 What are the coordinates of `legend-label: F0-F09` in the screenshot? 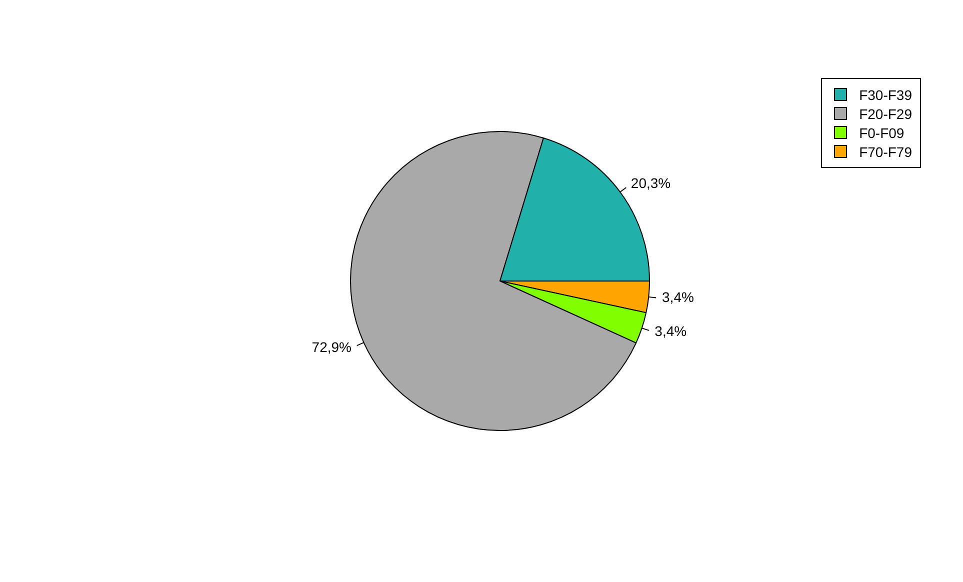 It's located at (881, 132).